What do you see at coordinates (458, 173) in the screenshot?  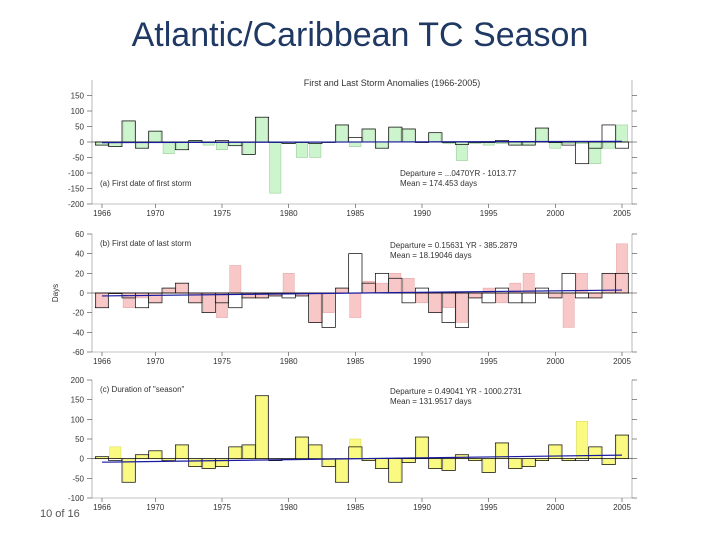 I see `annotation-text: Departure = ...0470YR - 1013.77` at bounding box center [458, 173].